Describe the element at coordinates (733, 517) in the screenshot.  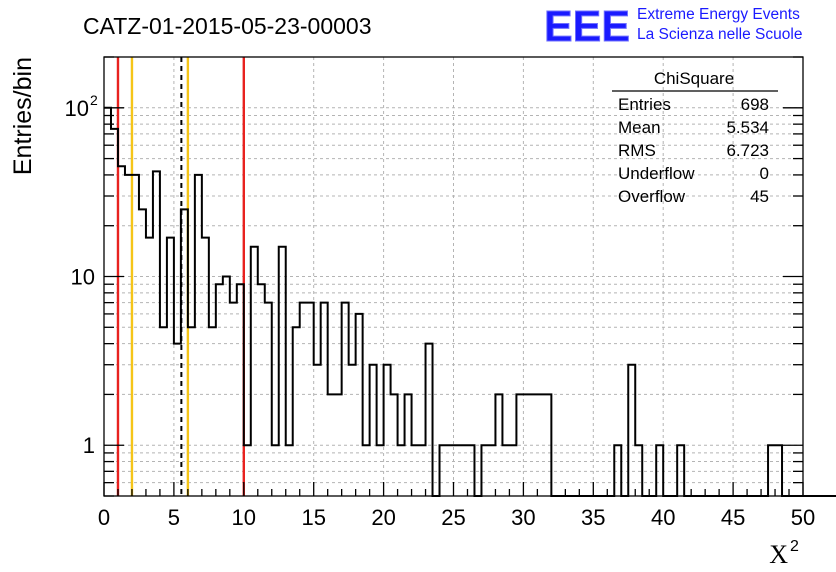
I see `x-tick-label: 45` at that location.